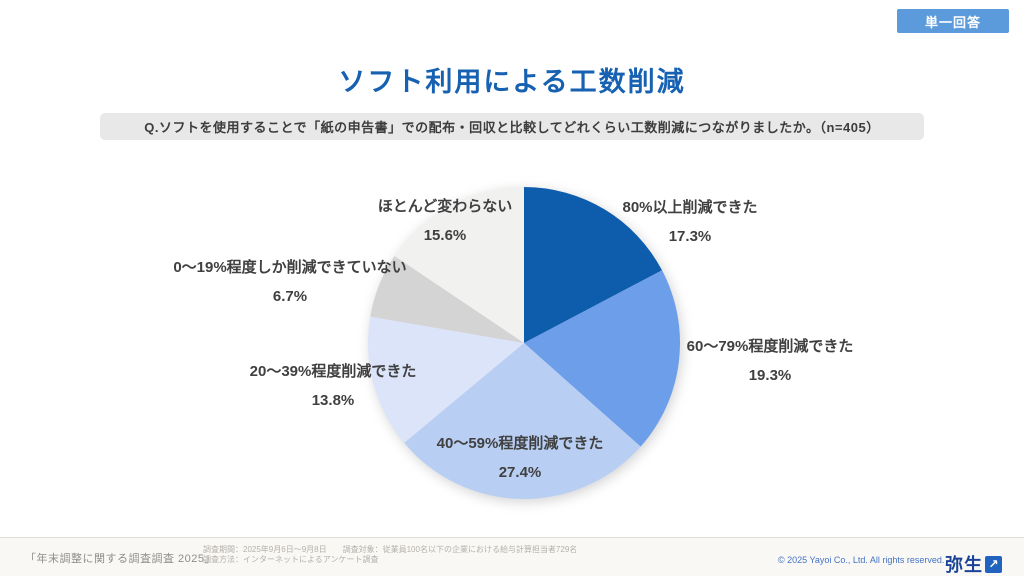 Image resolution: width=1024 pixels, height=577 pixels. Describe the element at coordinates (290, 267) in the screenshot. I see `pie-label-text: 0〜19%程度しか削減できていない` at that location.